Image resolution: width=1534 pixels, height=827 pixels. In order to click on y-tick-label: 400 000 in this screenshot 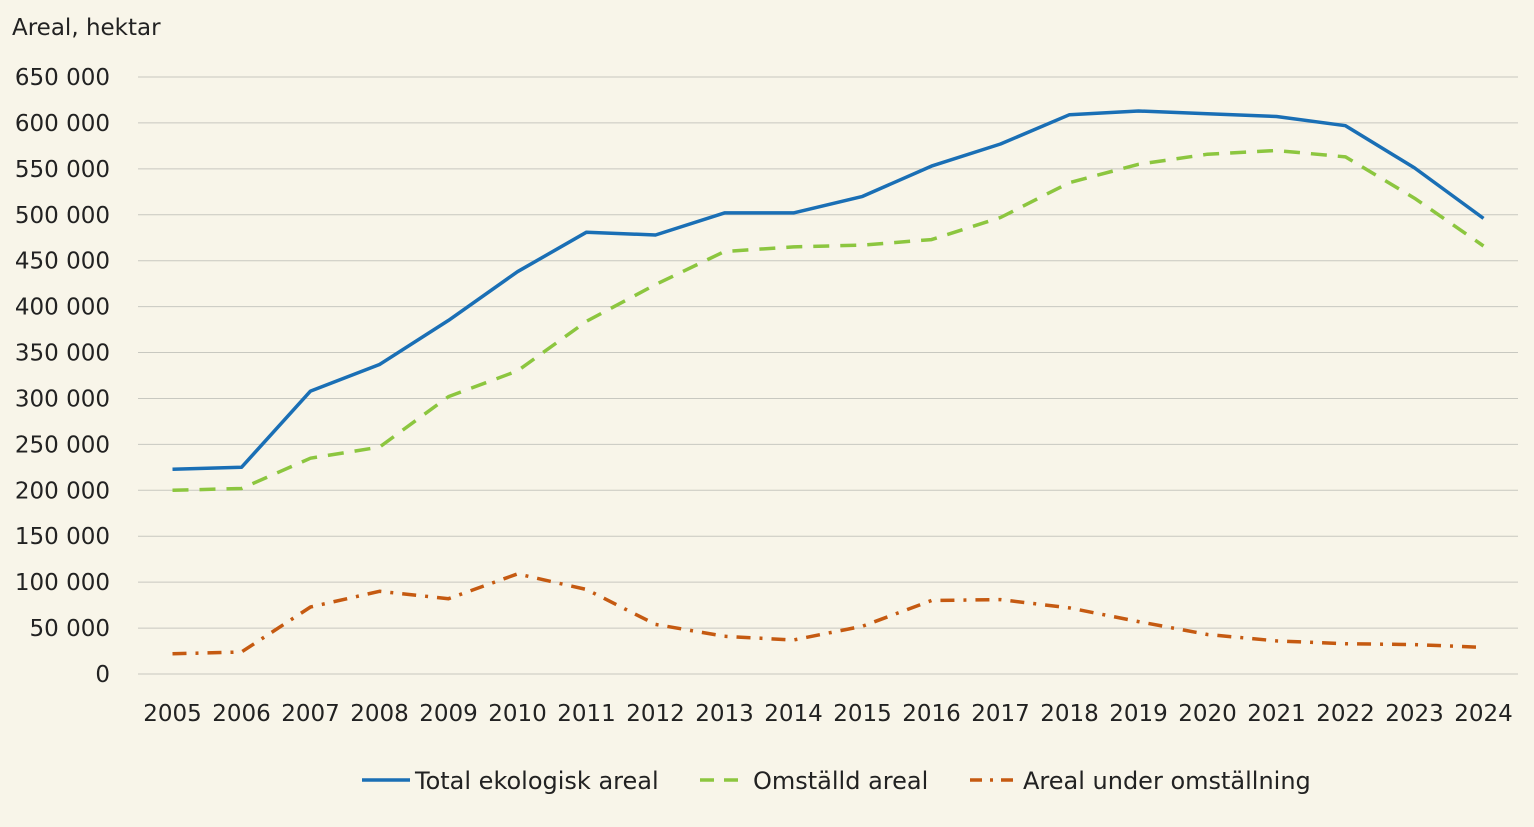, I will do `click(62, 308)`.